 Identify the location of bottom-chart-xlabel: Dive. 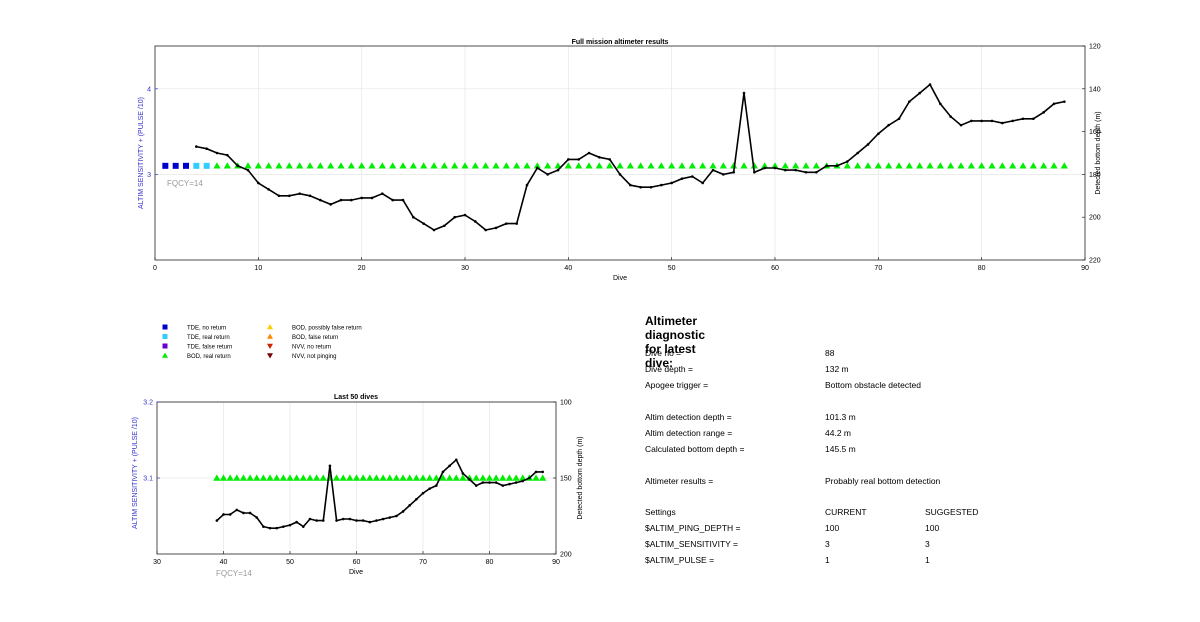
(356, 572).